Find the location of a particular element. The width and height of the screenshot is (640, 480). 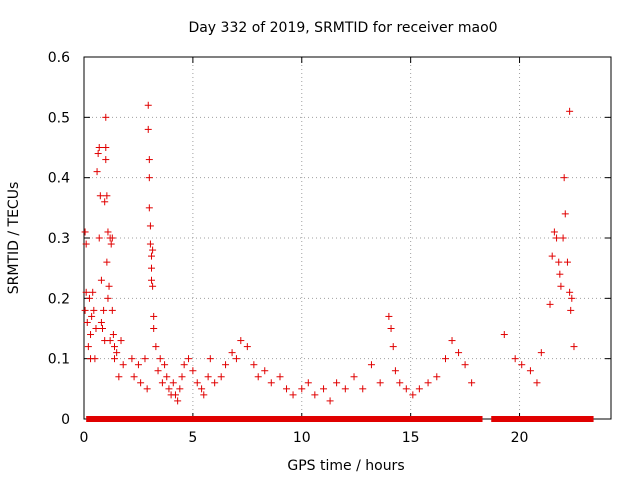

y-tick-label: 0.1 is located at coordinates (59, 360).